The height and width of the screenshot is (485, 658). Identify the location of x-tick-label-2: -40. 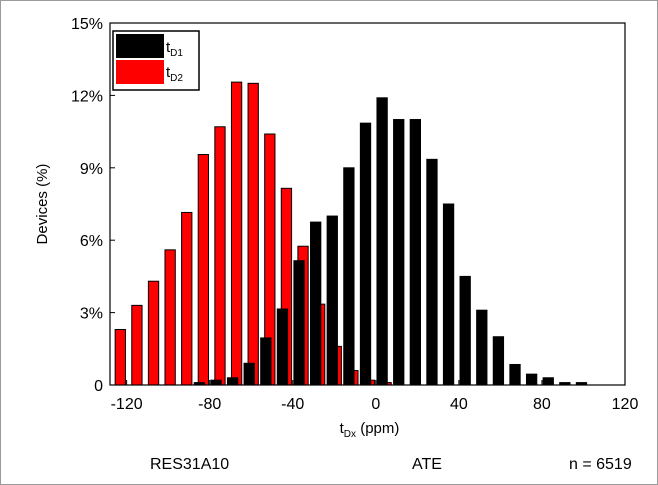
(292, 404).